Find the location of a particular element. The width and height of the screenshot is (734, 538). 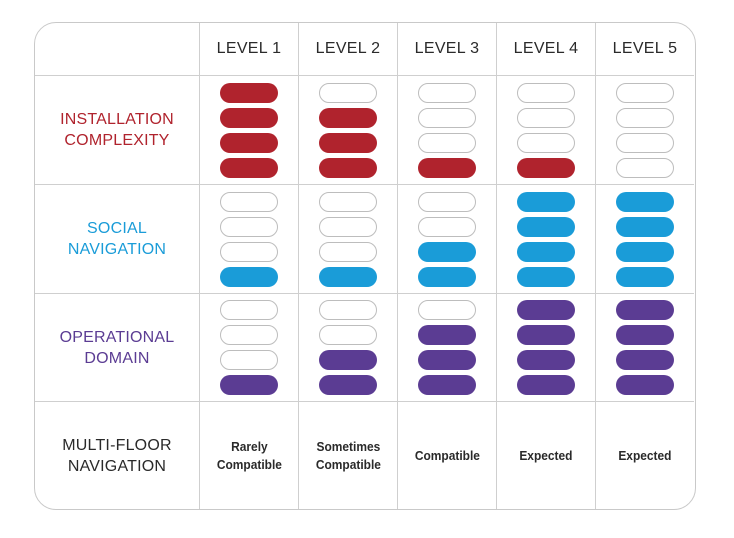

header-level-2: LEVEL 2 is located at coordinates (348, 49).